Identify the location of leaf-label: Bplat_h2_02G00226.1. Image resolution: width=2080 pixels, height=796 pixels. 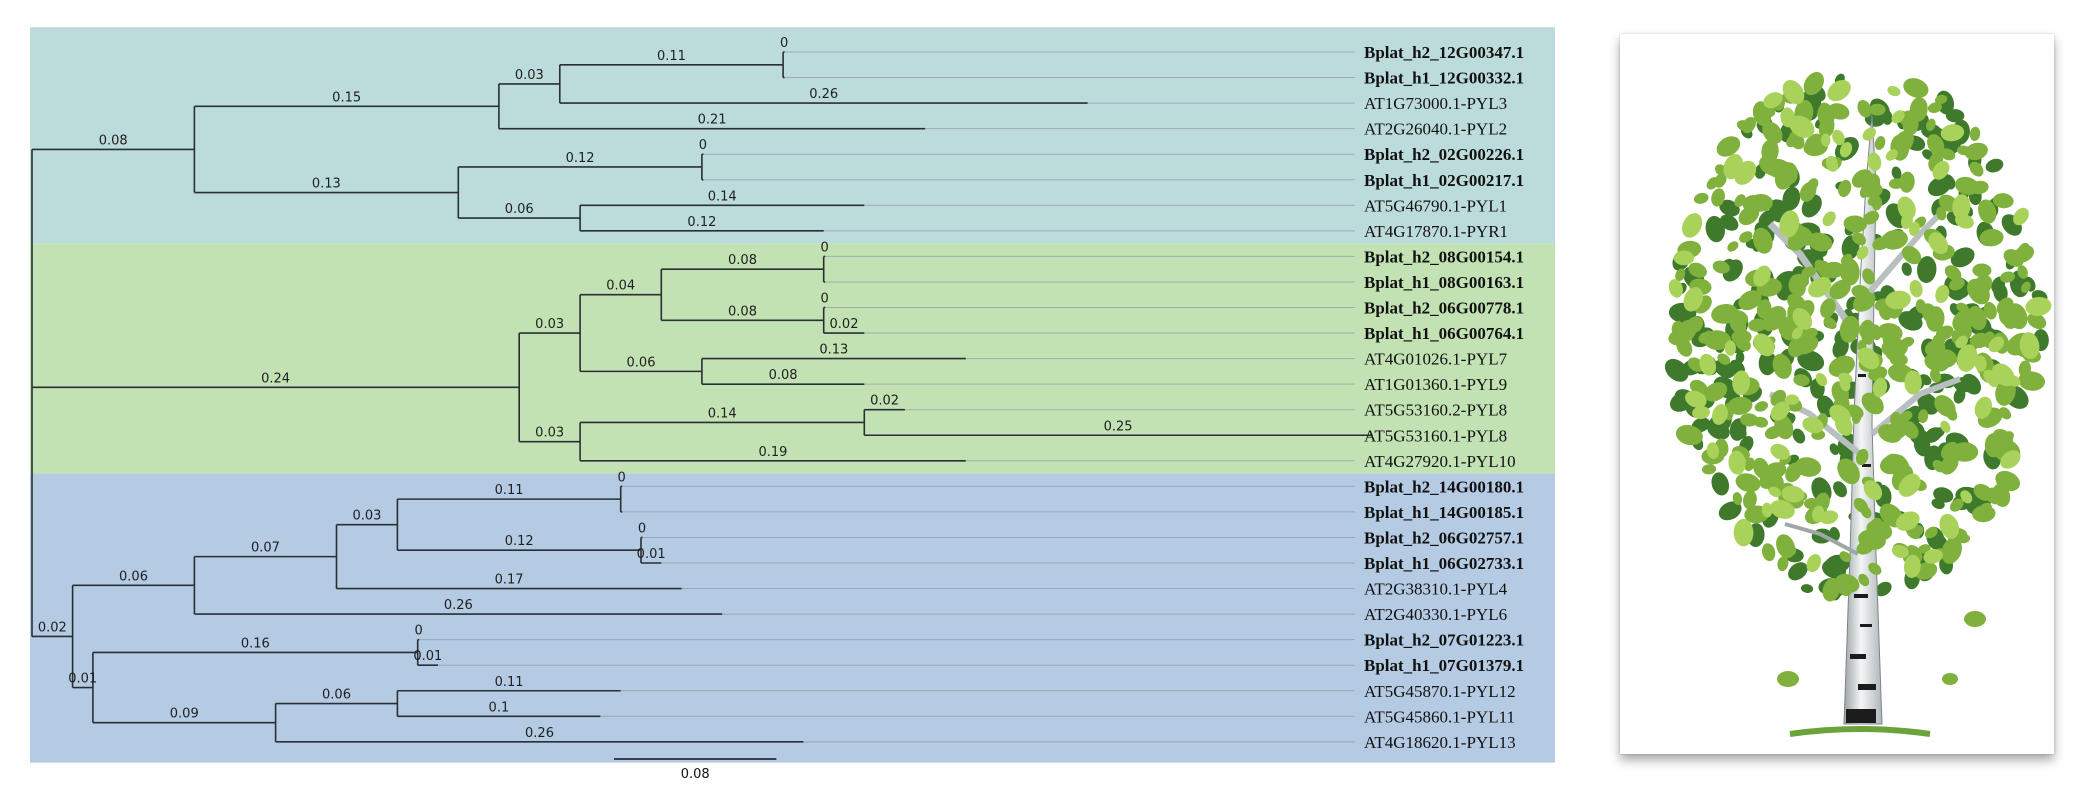
(1444, 154).